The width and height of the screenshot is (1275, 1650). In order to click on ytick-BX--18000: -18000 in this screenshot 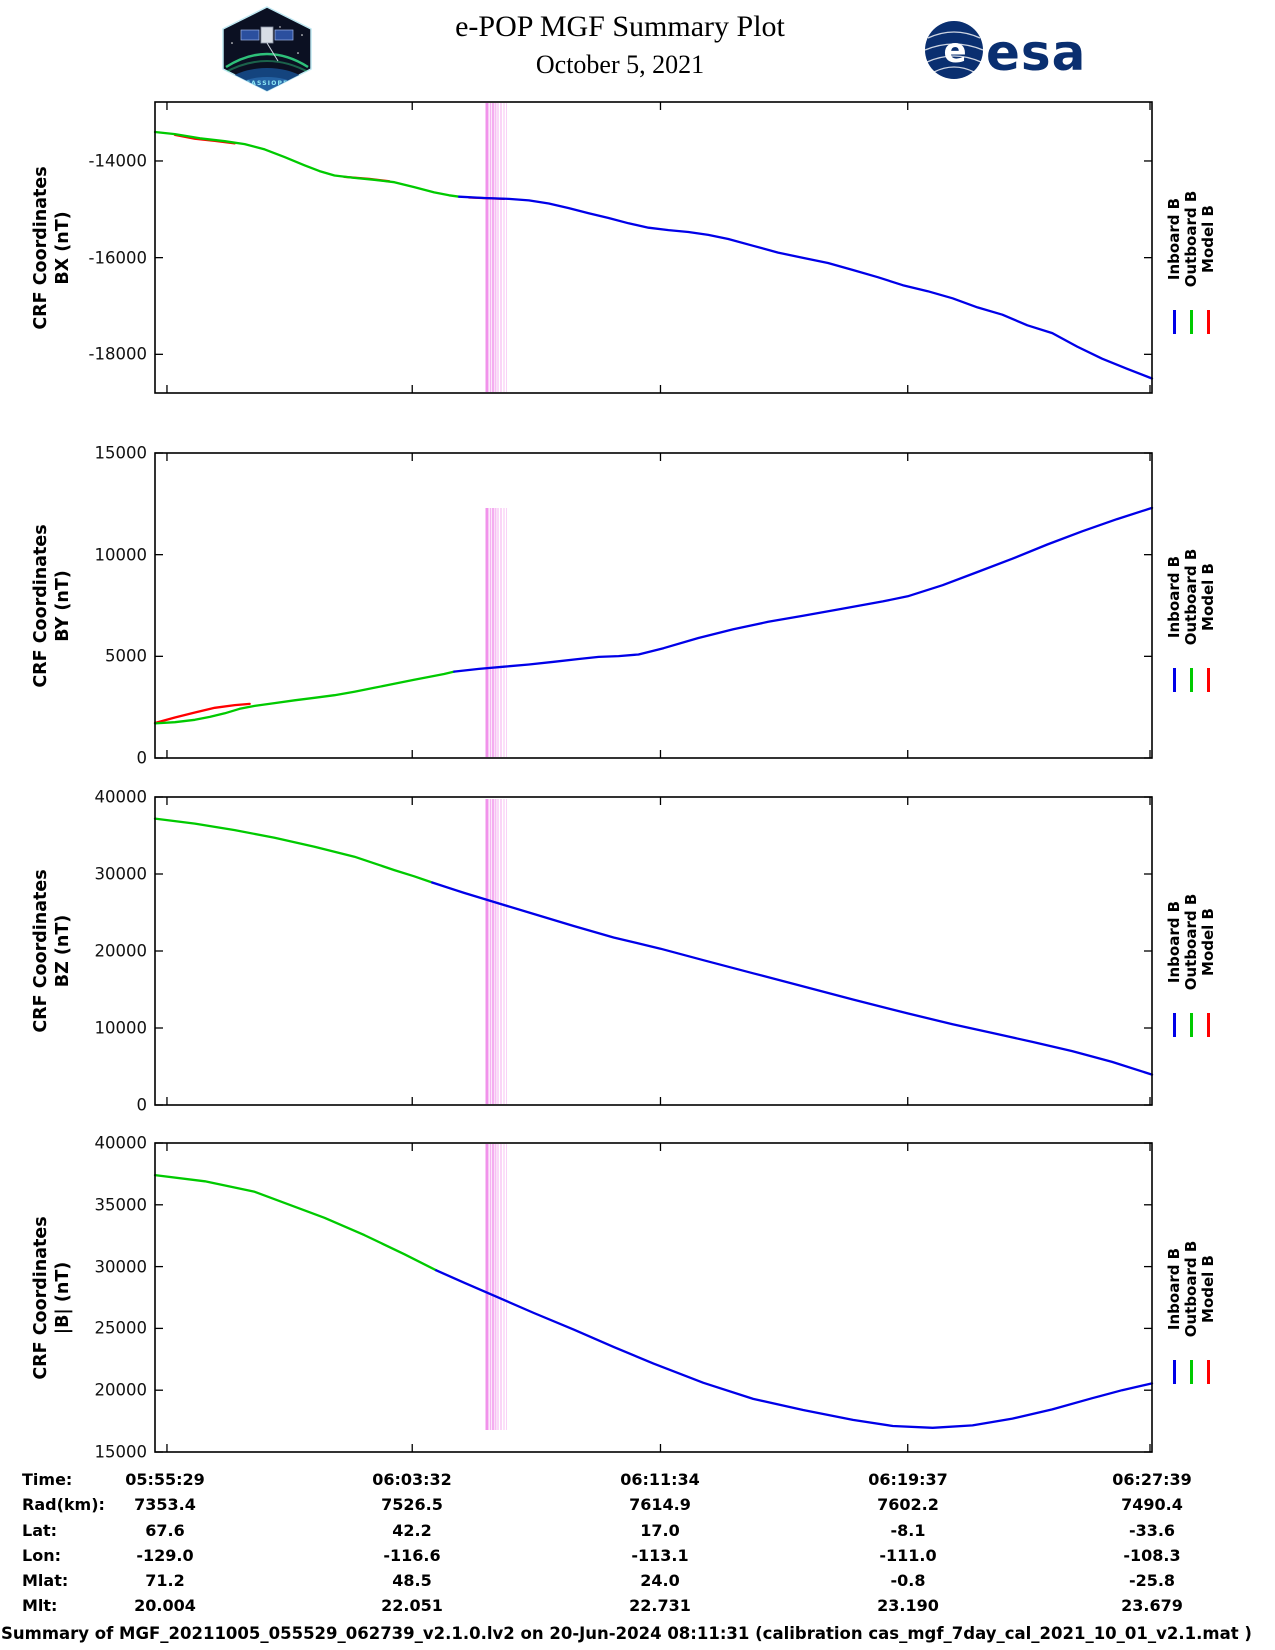, I will do `click(117, 354)`.